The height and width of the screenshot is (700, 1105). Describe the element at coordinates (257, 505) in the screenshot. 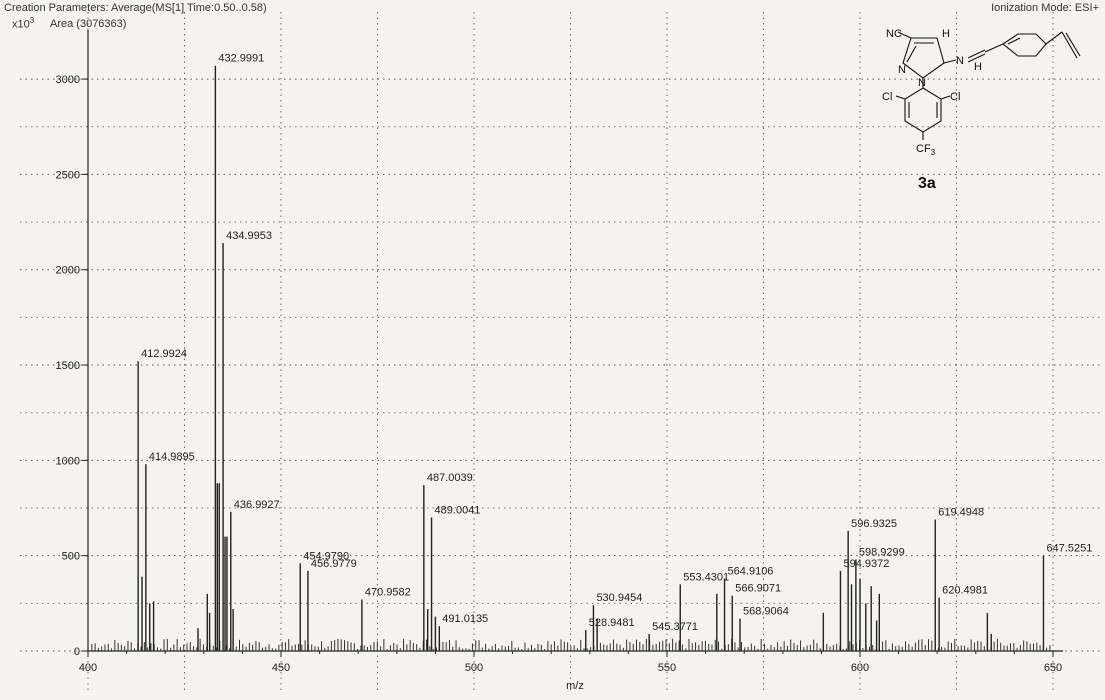

I see `peak-label: 436.9927` at that location.